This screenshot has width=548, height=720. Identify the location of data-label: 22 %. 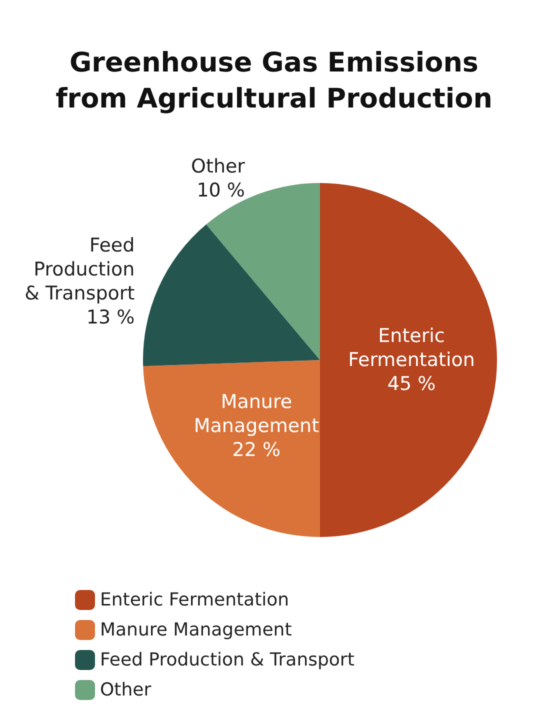
(256, 449).